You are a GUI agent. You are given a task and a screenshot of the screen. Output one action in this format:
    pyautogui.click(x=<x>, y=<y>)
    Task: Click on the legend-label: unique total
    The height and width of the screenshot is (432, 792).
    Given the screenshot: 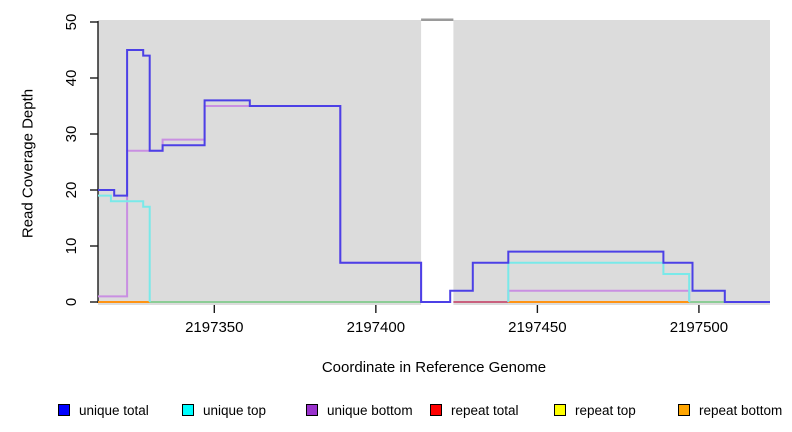 What is the action you would take?
    pyautogui.click(x=114, y=410)
    